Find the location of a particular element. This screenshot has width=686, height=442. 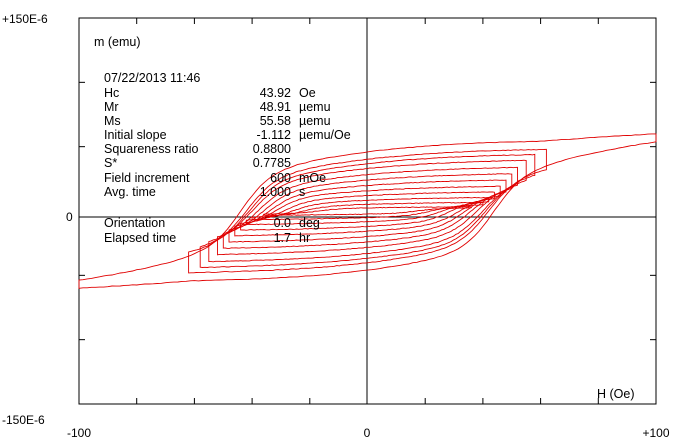

timestamp: 07/22/2013 11:46 is located at coordinates (152, 78).